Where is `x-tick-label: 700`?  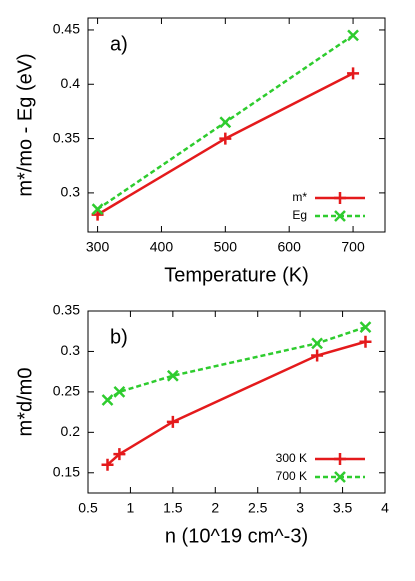
x-tick-label: 700 is located at coordinates (353, 247).